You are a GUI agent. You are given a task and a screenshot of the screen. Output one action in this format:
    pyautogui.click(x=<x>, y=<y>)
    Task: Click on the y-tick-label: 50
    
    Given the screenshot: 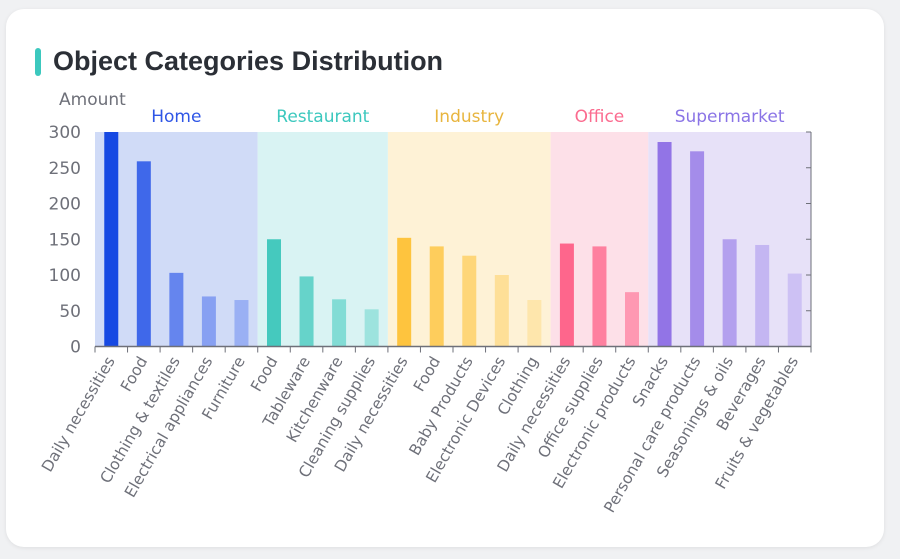 What is the action you would take?
    pyautogui.click(x=70, y=312)
    